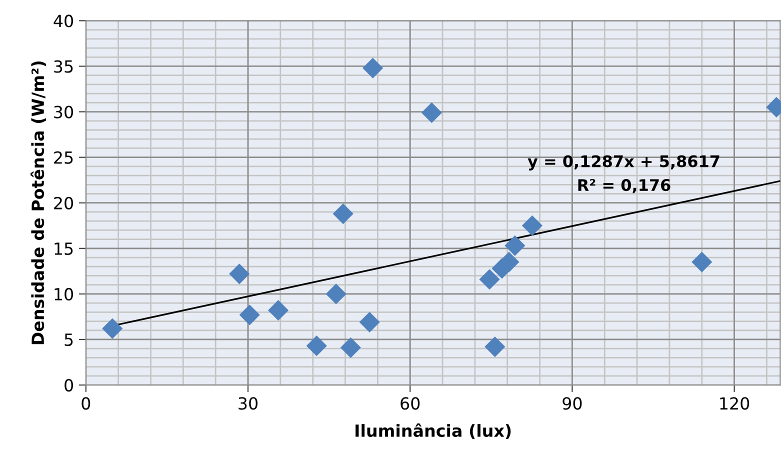  Describe the element at coordinates (63, 112) in the screenshot. I see `y-tick-label: 30` at that location.